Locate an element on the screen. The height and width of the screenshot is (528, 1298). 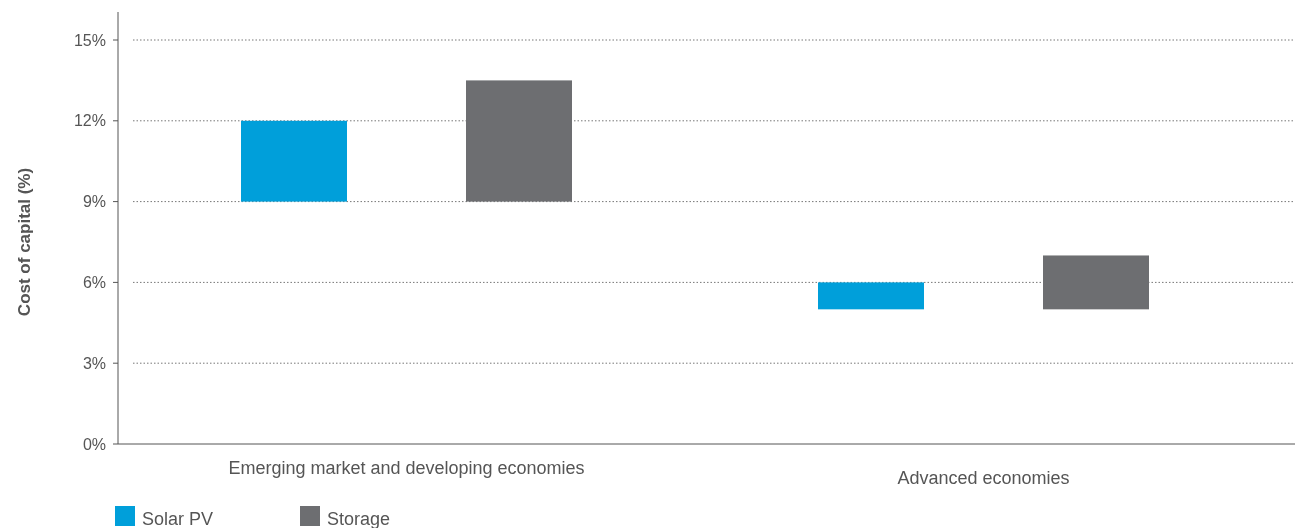
y-tick-label: 0% is located at coordinates (94, 444).